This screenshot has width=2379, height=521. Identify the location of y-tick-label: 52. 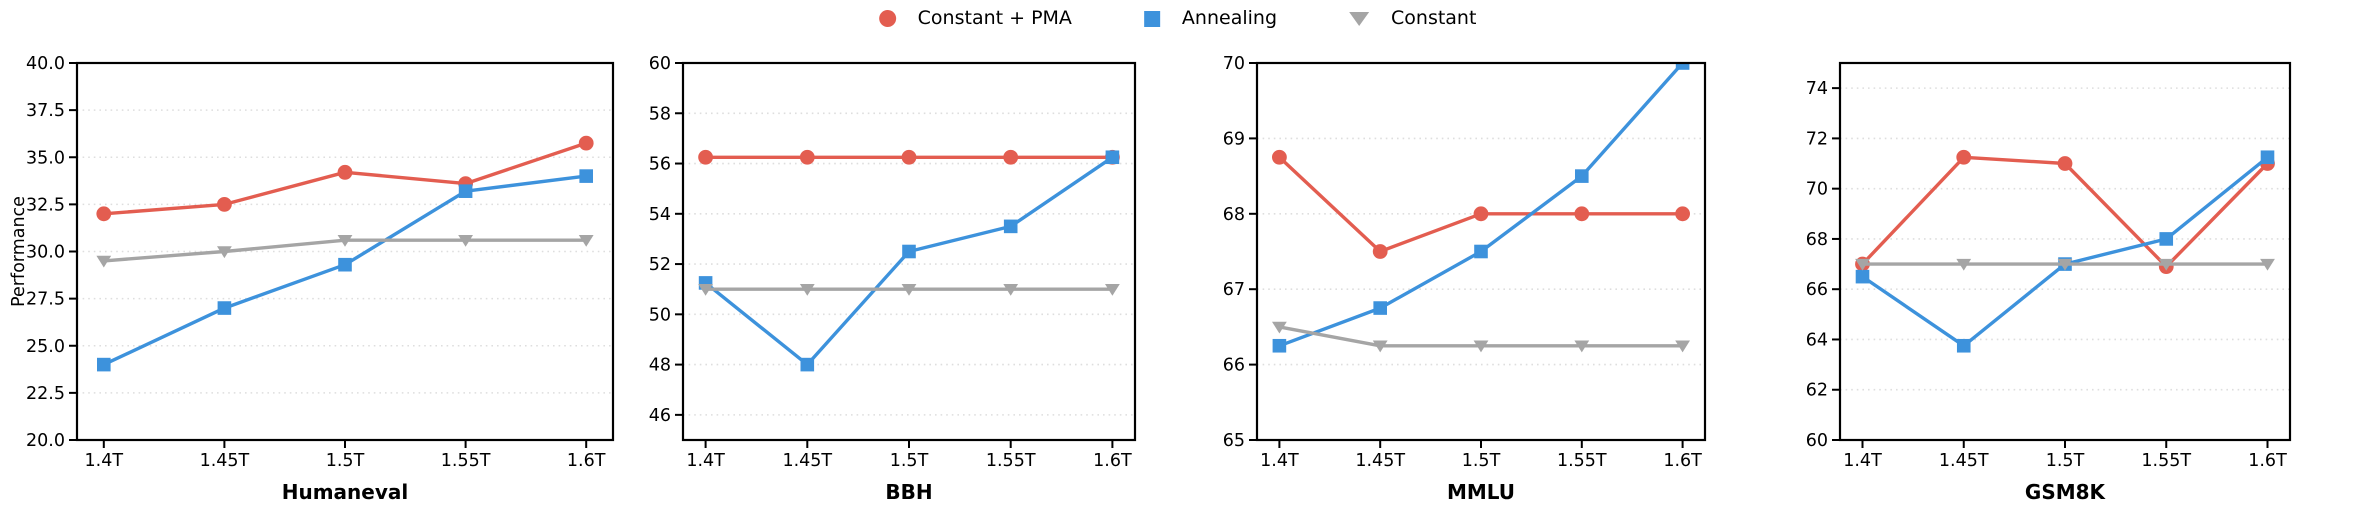
(660, 265).